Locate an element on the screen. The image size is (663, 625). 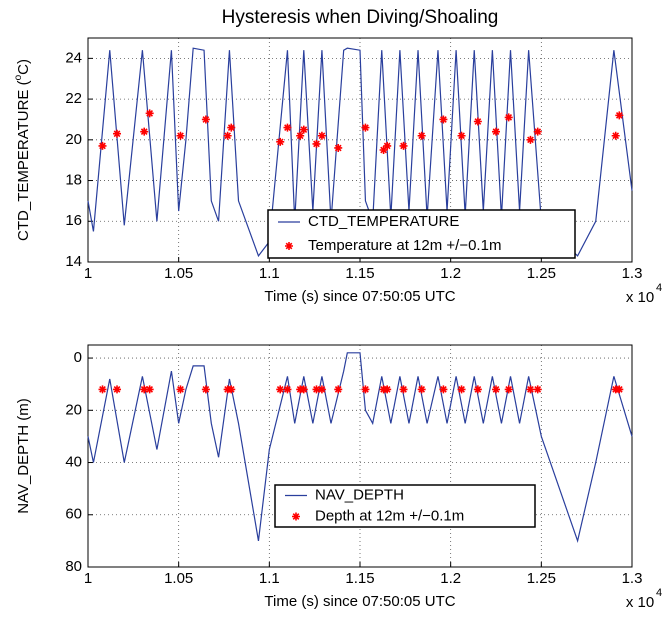
y-tick-label: 20 is located at coordinates (73, 409).